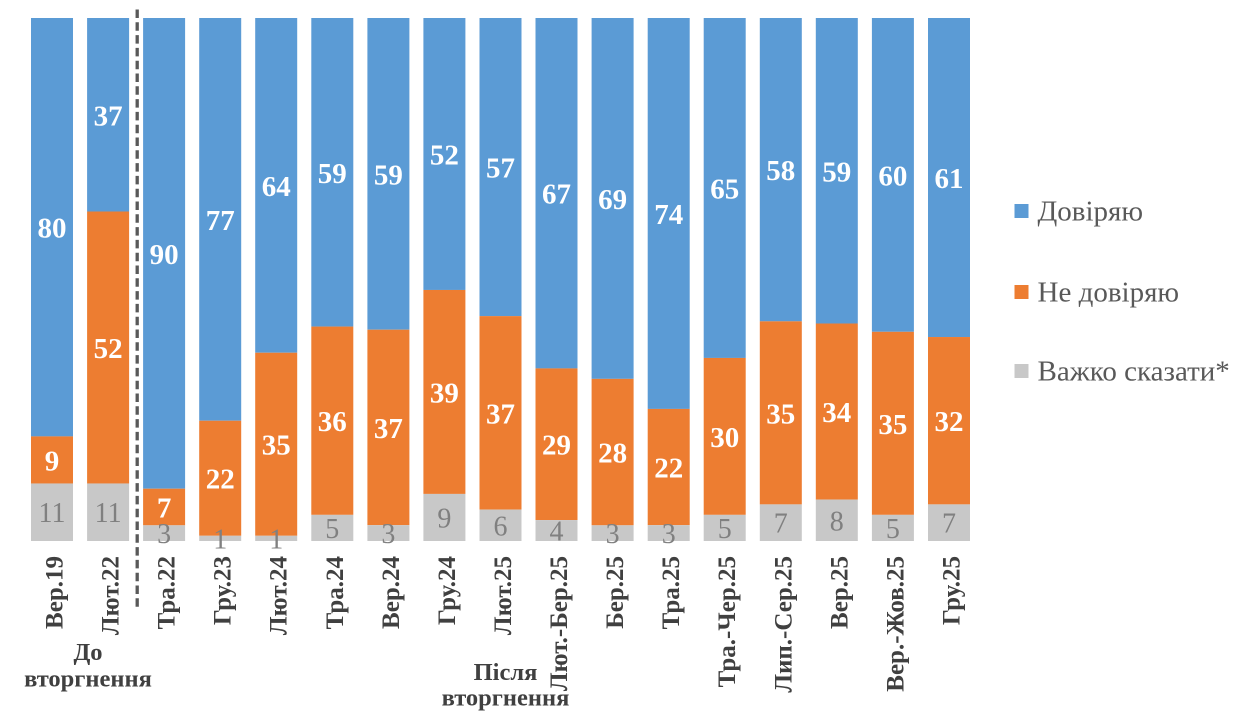 Image resolution: width=1249 pixels, height=711 pixels. Describe the element at coordinates (220, 221) in the screenshot. I see `svg-text: 77` at that location.